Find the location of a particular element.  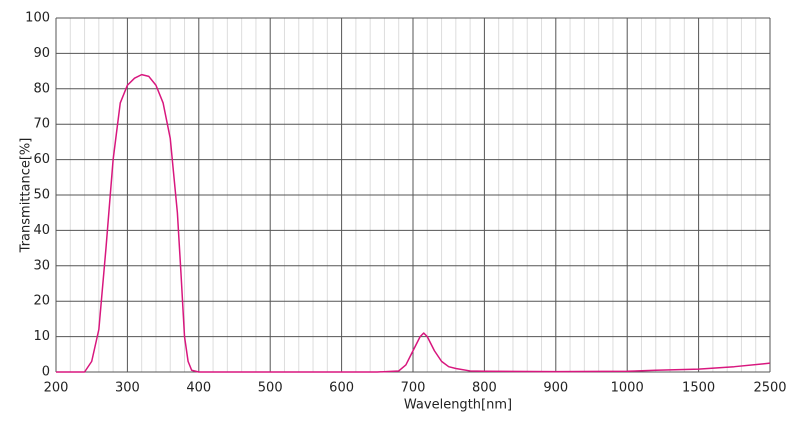

y-tick-label: 100 is located at coordinates (37, 18).